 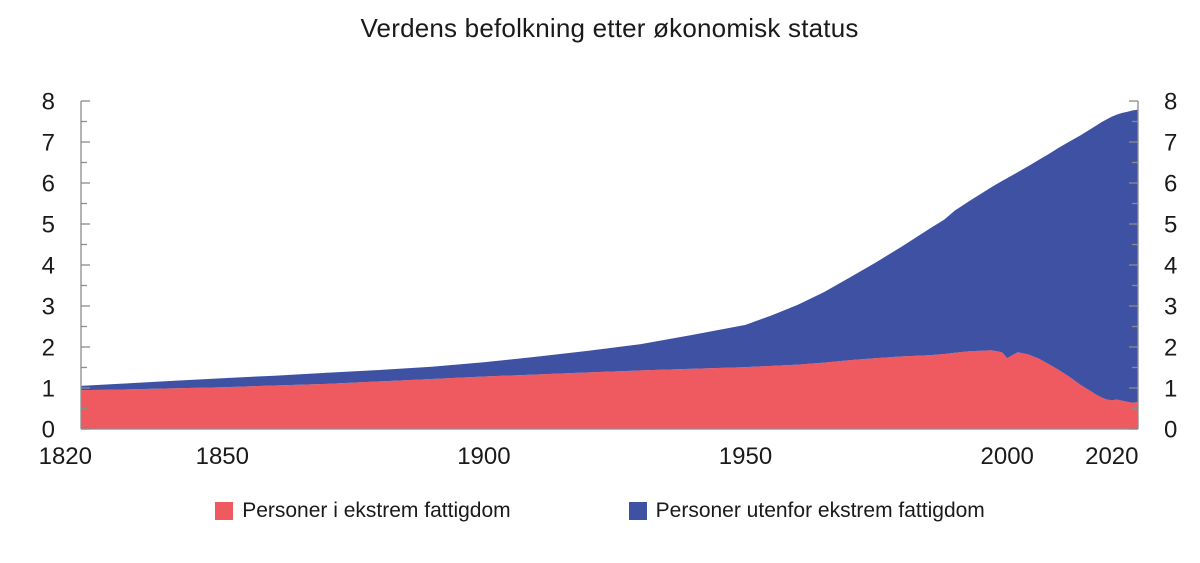 I want to click on y-tick-label-left: 6, so click(x=48, y=183).